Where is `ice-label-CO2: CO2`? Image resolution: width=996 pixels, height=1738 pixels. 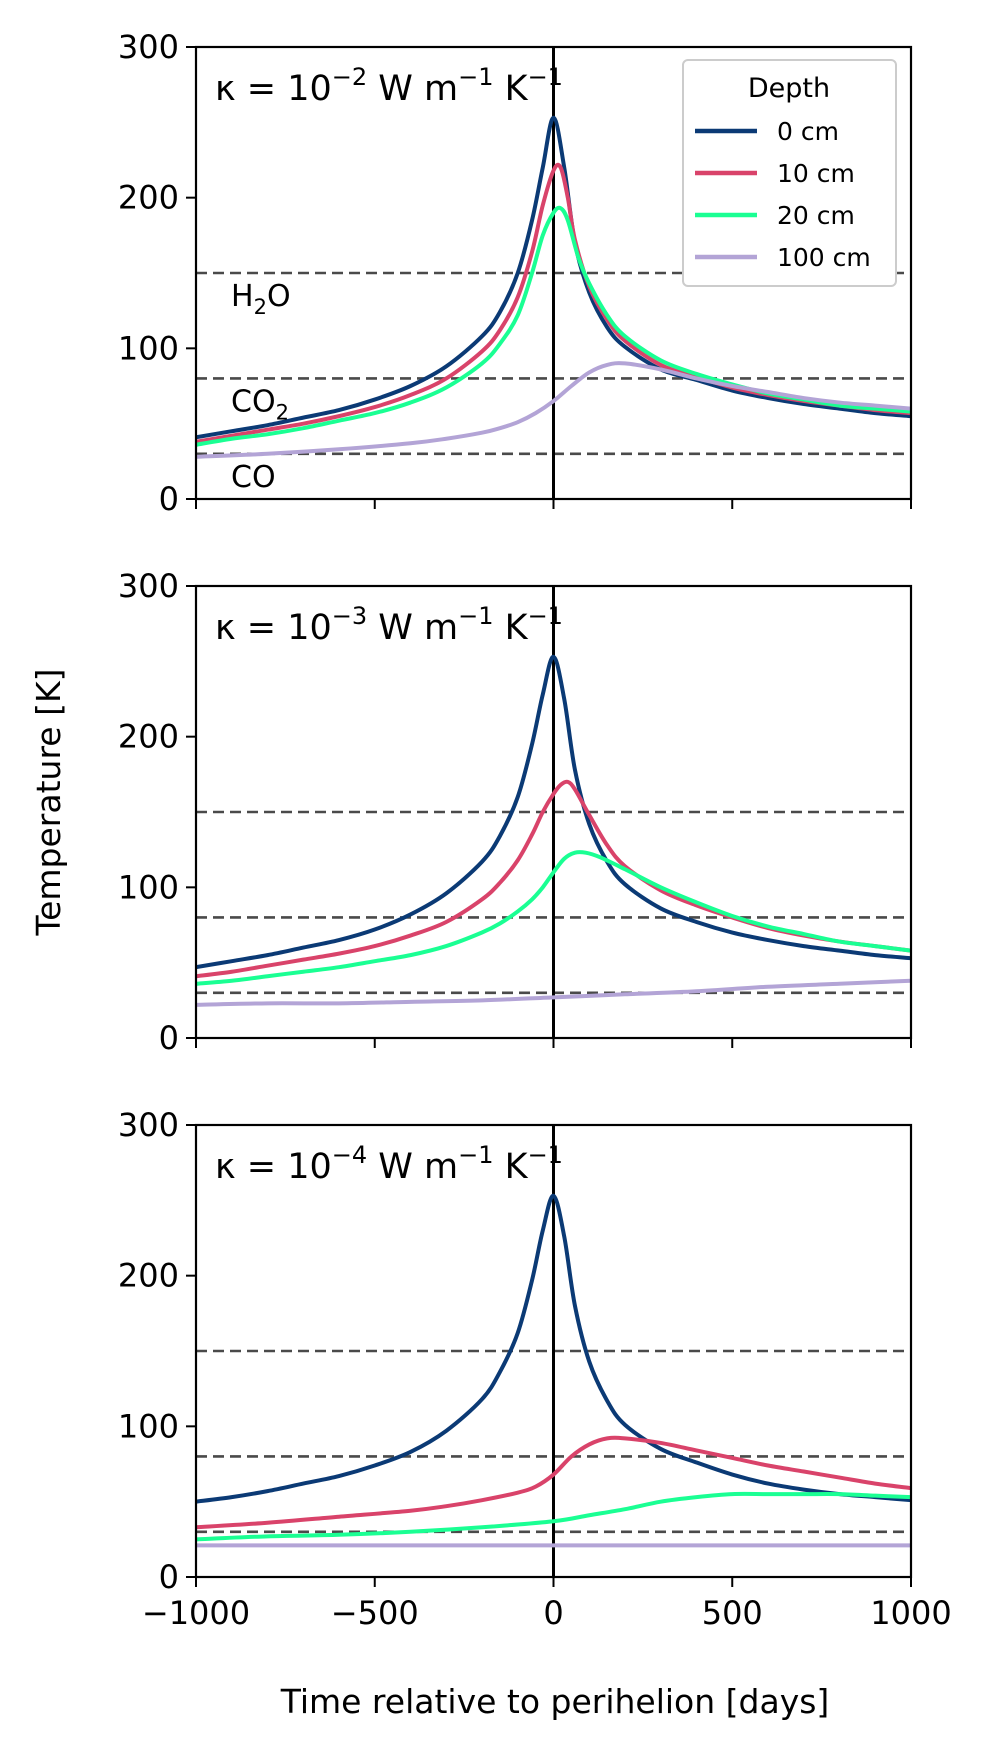 ice-label-CO2: CO2 is located at coordinates (260, 404).